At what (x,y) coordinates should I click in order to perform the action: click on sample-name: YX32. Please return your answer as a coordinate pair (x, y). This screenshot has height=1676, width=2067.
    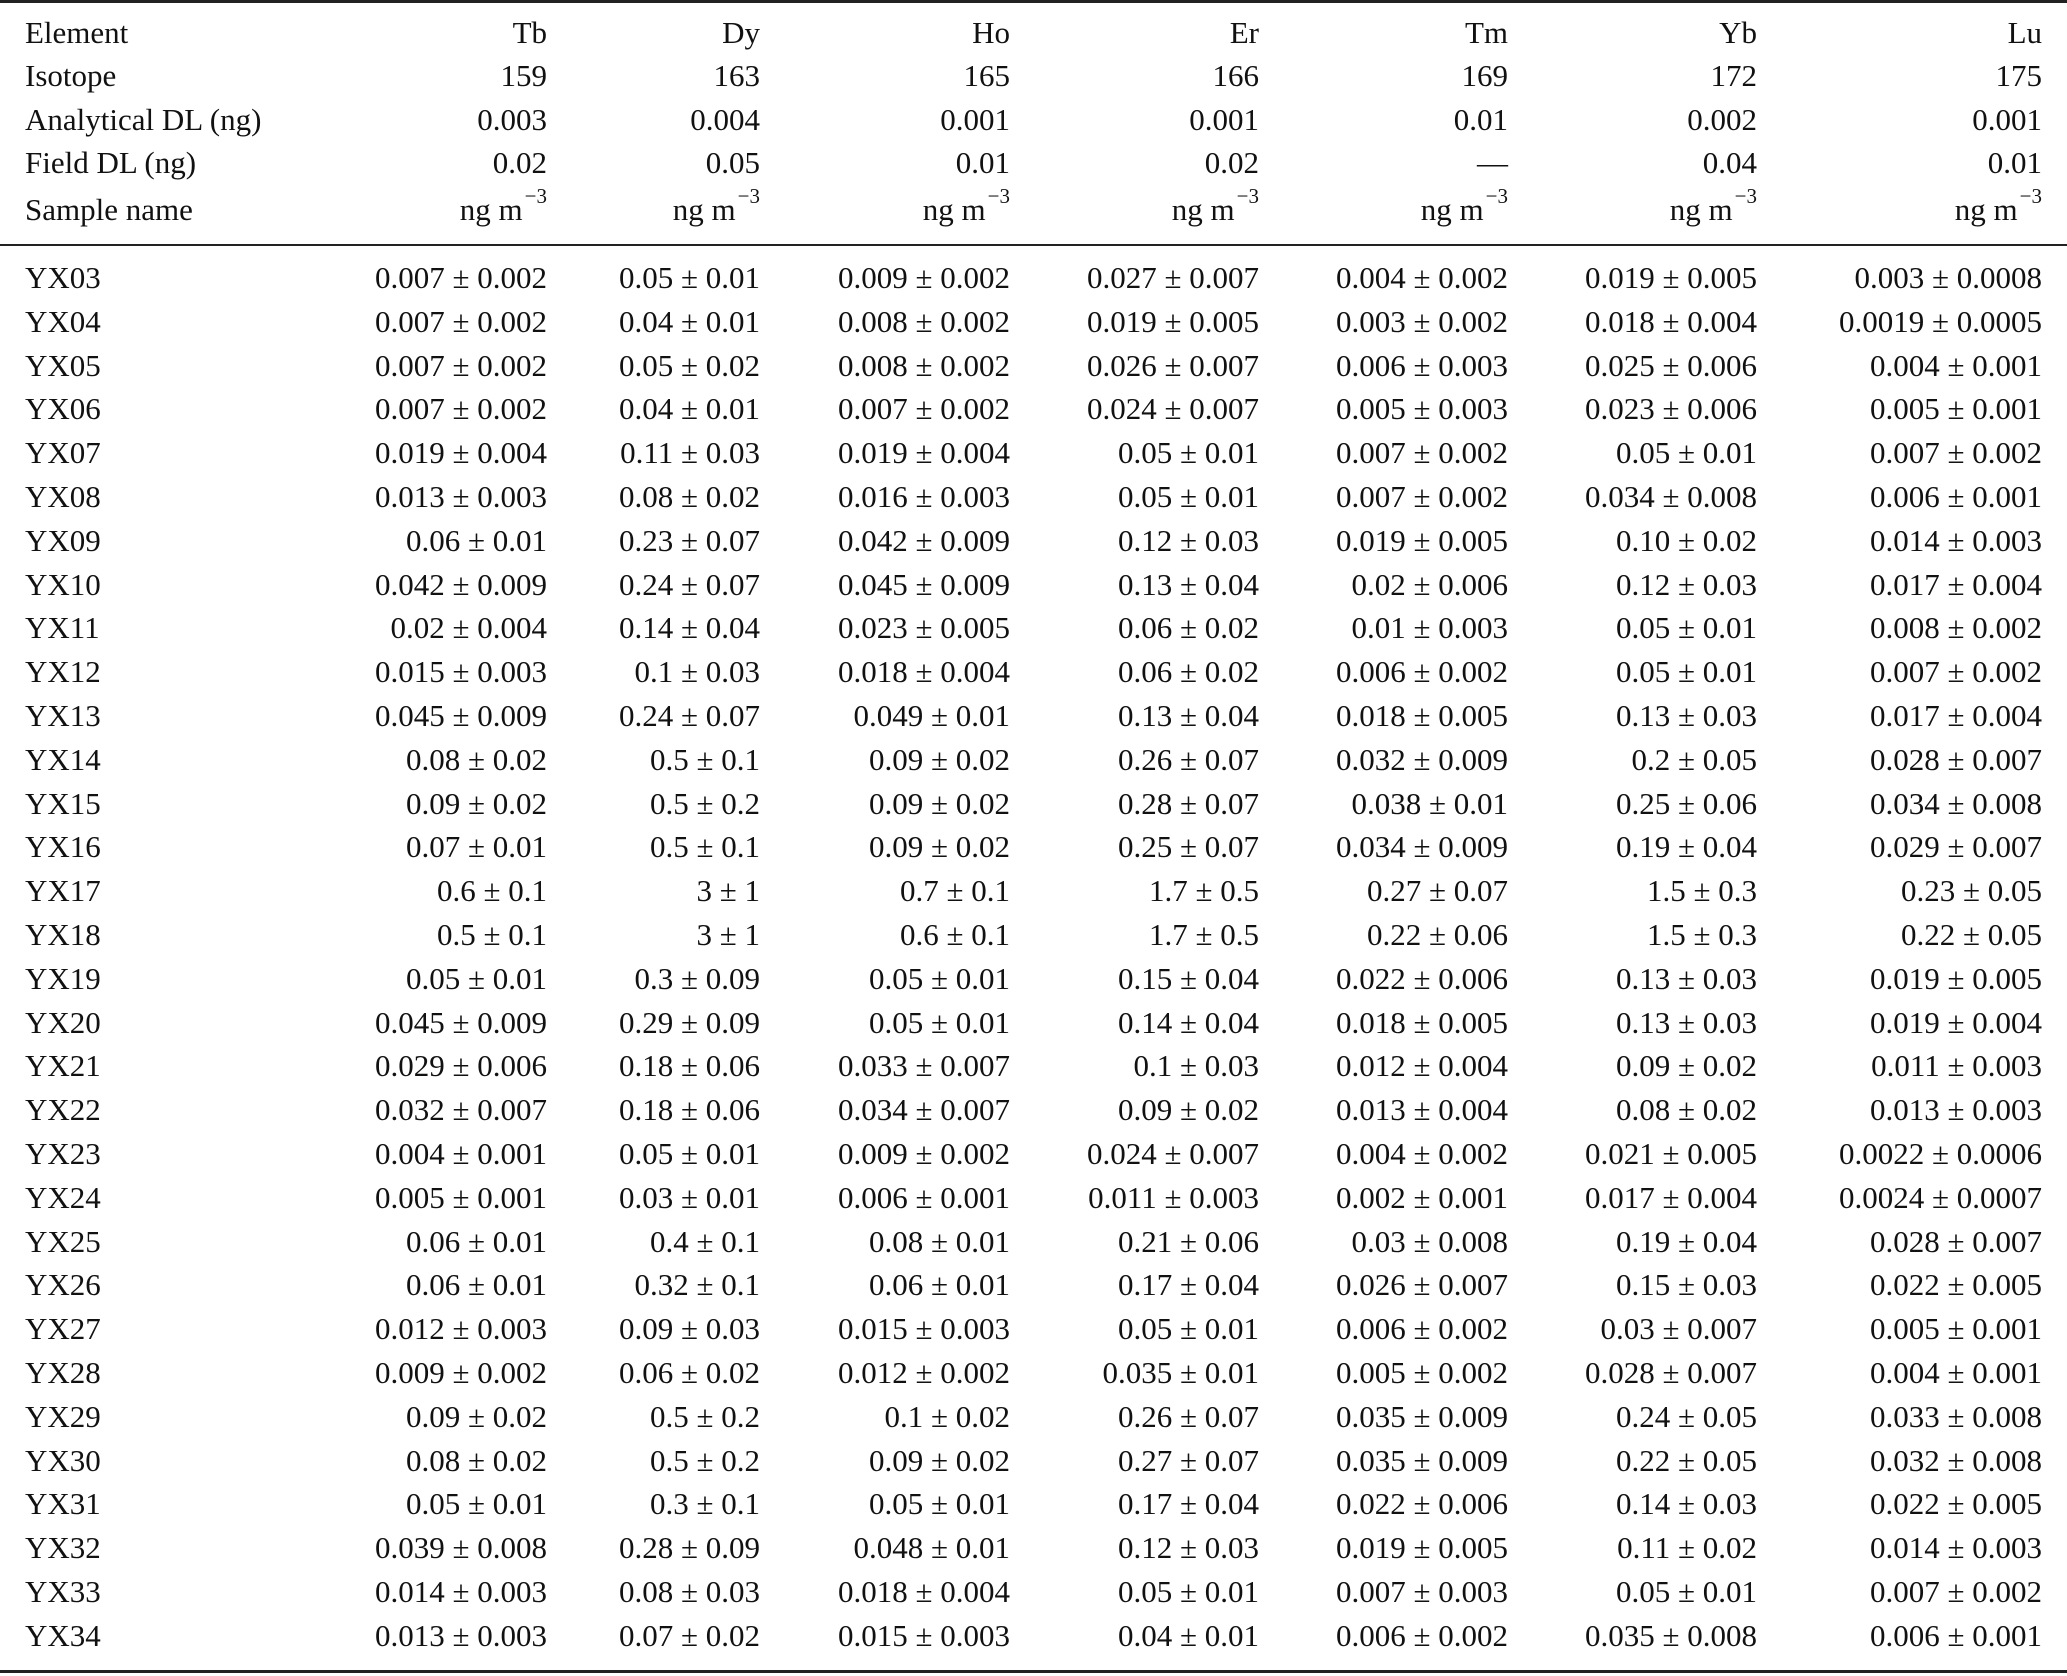
    Looking at the image, I should click on (63, 1548).